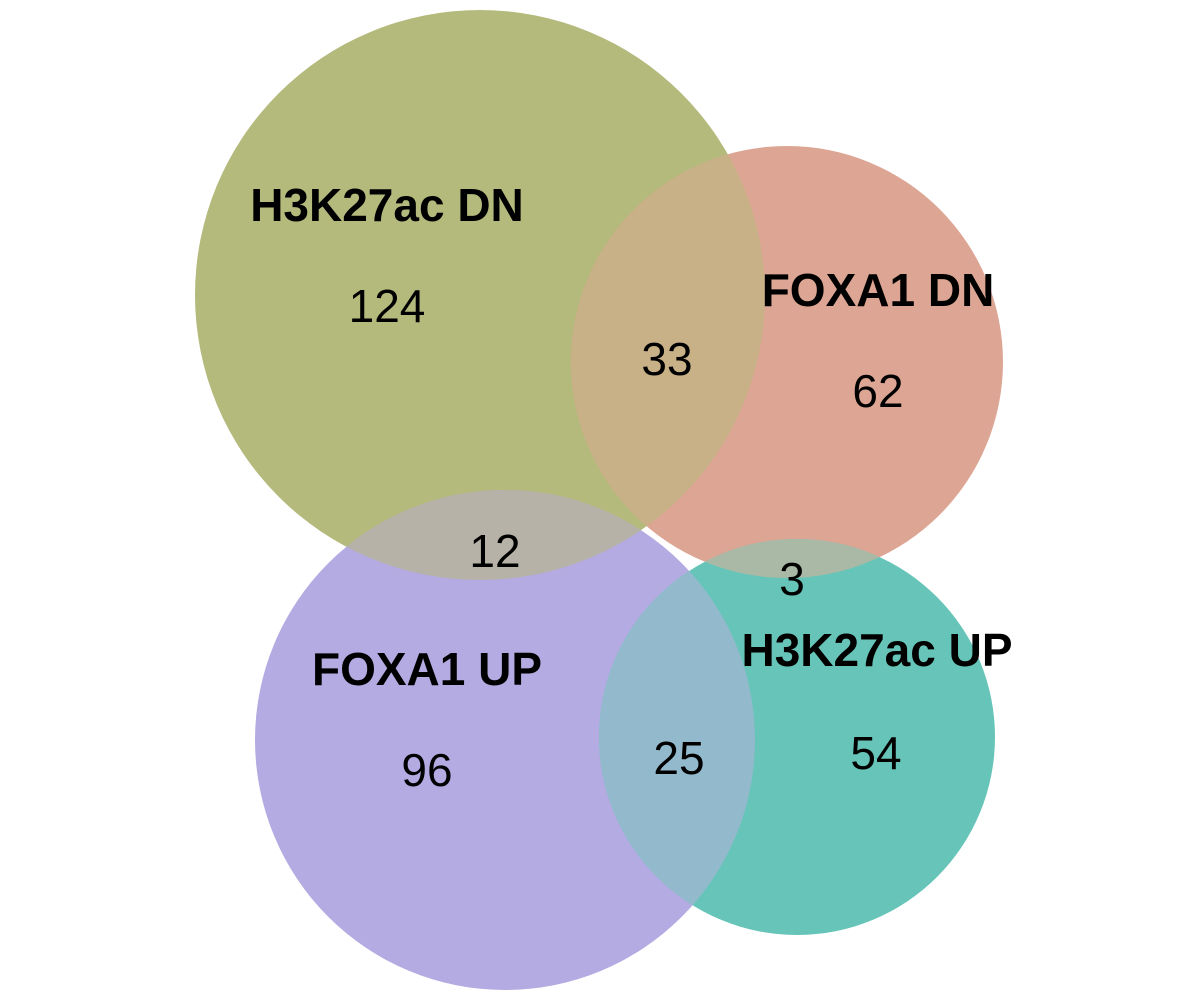 Image resolution: width=1200 pixels, height=1000 pixels. Describe the element at coordinates (678, 758) in the screenshot. I see `count-foxa1-up-h3k27ac-up: 25` at that location.